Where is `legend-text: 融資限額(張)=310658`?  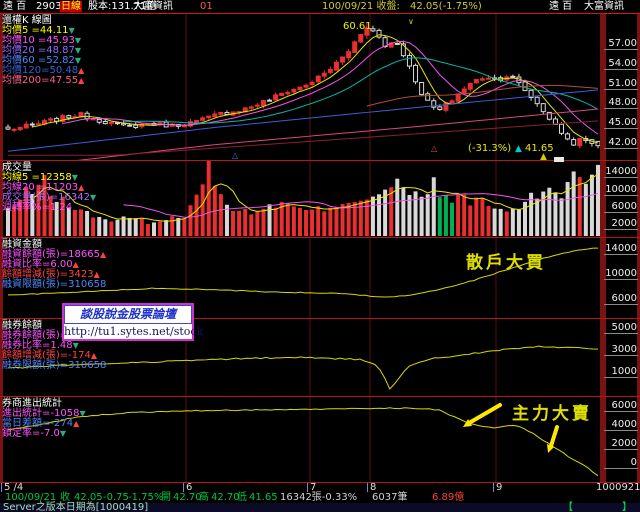 legend-text: 融資限額(張)=310658 is located at coordinates (54, 284).